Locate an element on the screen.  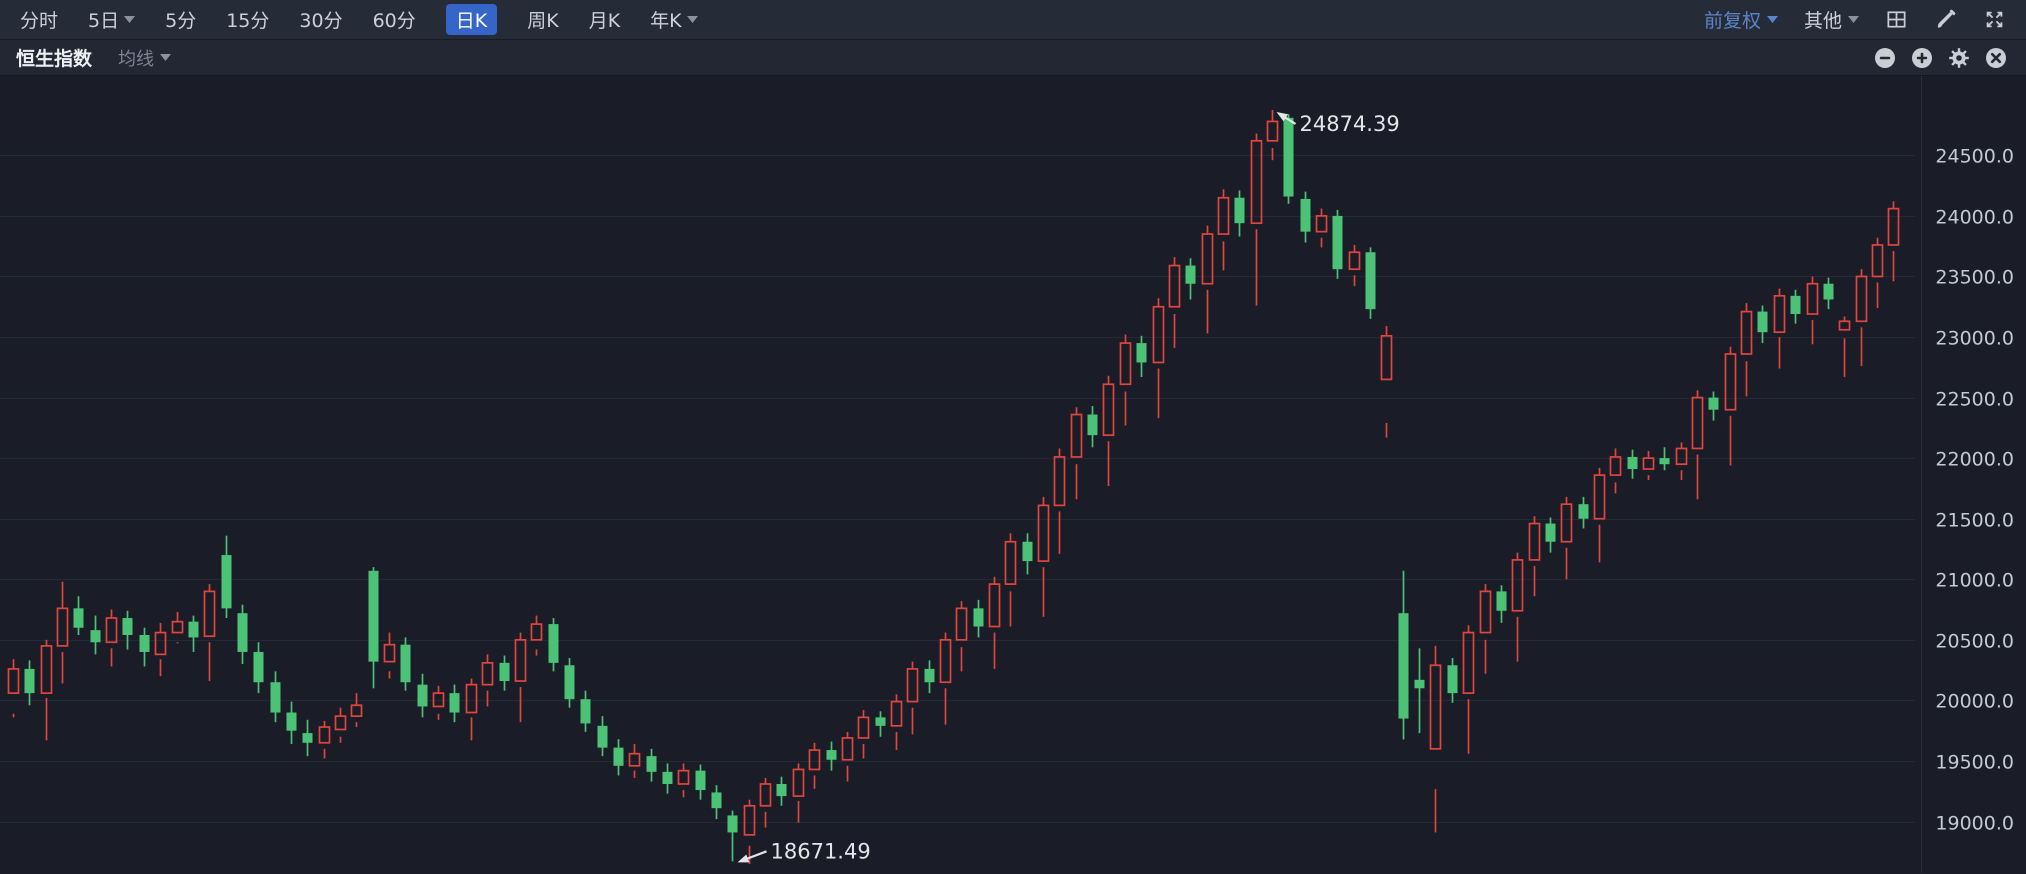
svg-text: 24000.0 is located at coordinates (1974, 218).